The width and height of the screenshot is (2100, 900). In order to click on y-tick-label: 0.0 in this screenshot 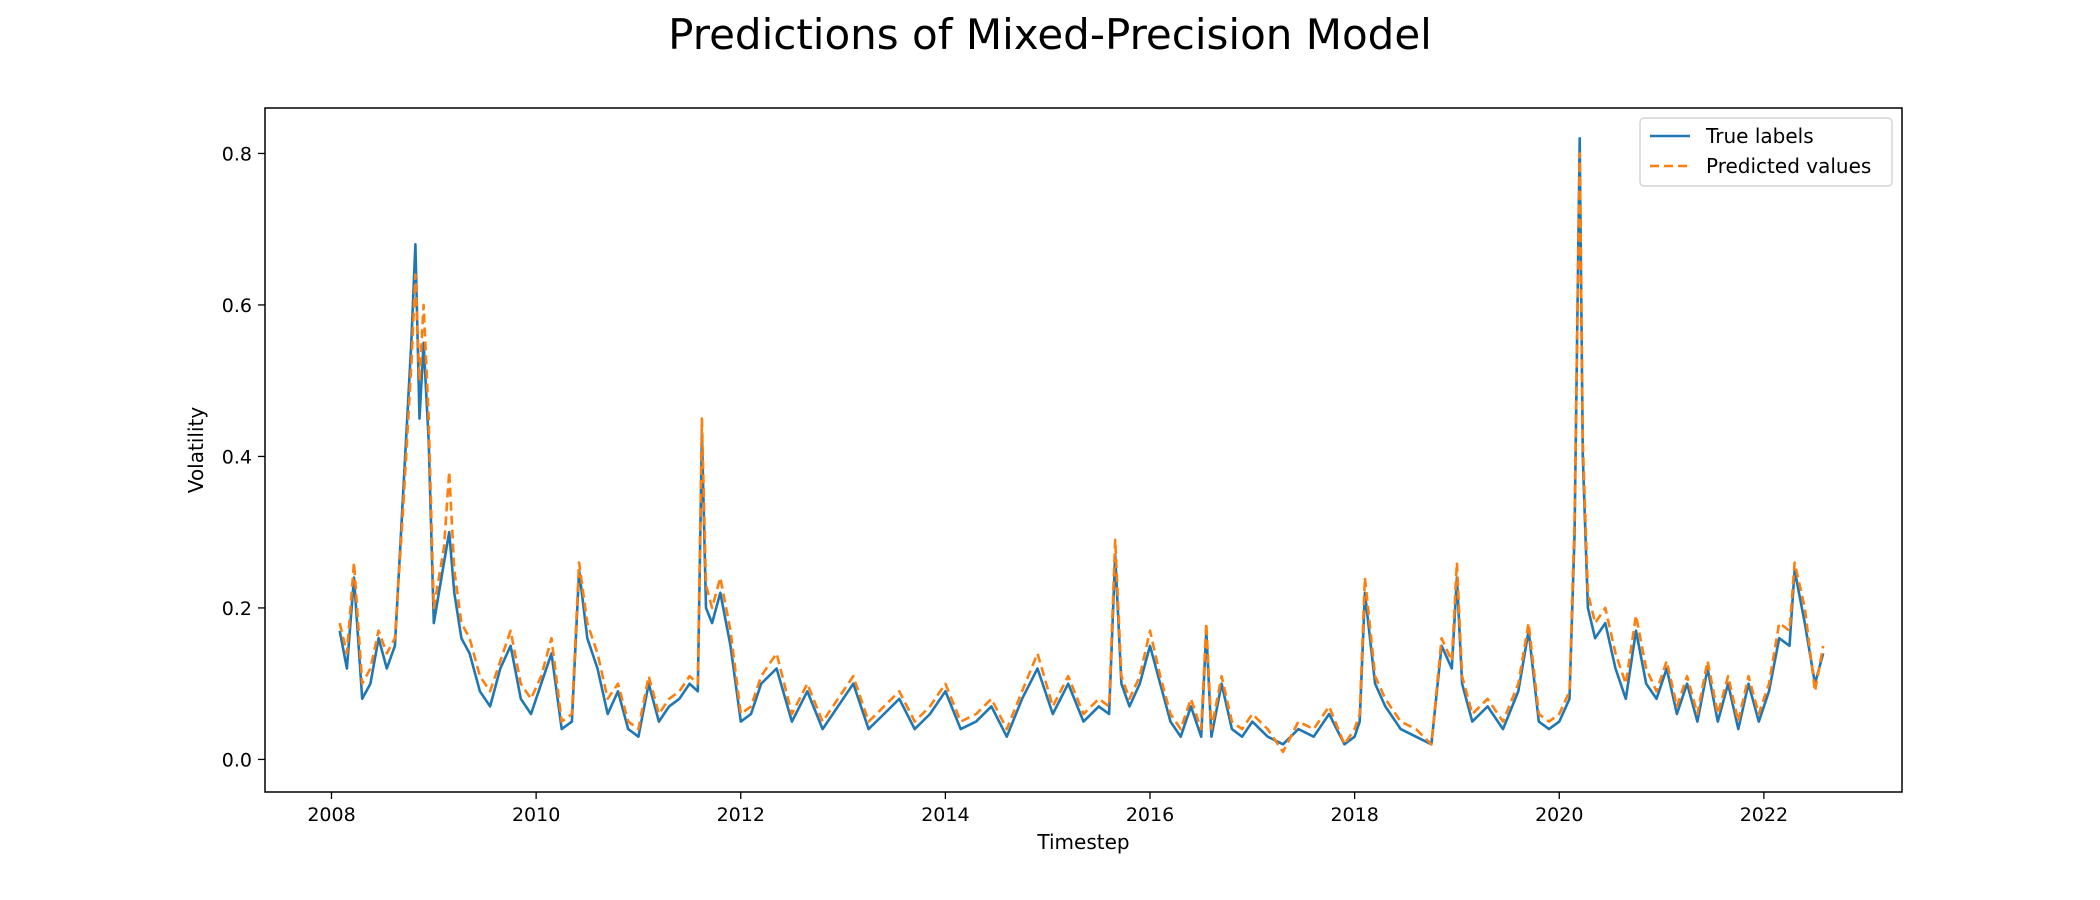, I will do `click(237, 760)`.